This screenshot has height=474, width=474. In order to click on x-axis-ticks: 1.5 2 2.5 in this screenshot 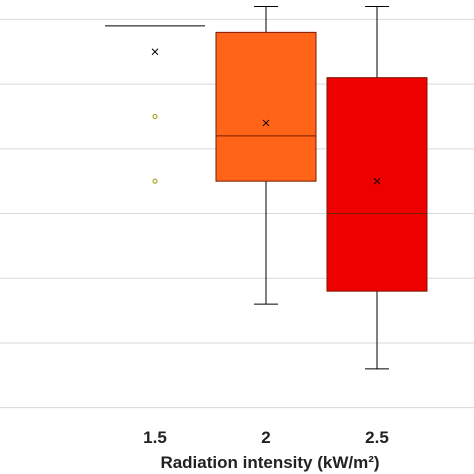, I will do `click(266, 437)`.